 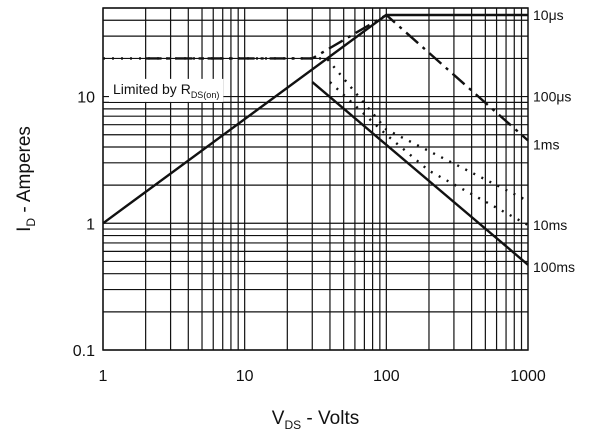 What do you see at coordinates (554, 267) in the screenshot?
I see `series-label: 100ms` at bounding box center [554, 267].